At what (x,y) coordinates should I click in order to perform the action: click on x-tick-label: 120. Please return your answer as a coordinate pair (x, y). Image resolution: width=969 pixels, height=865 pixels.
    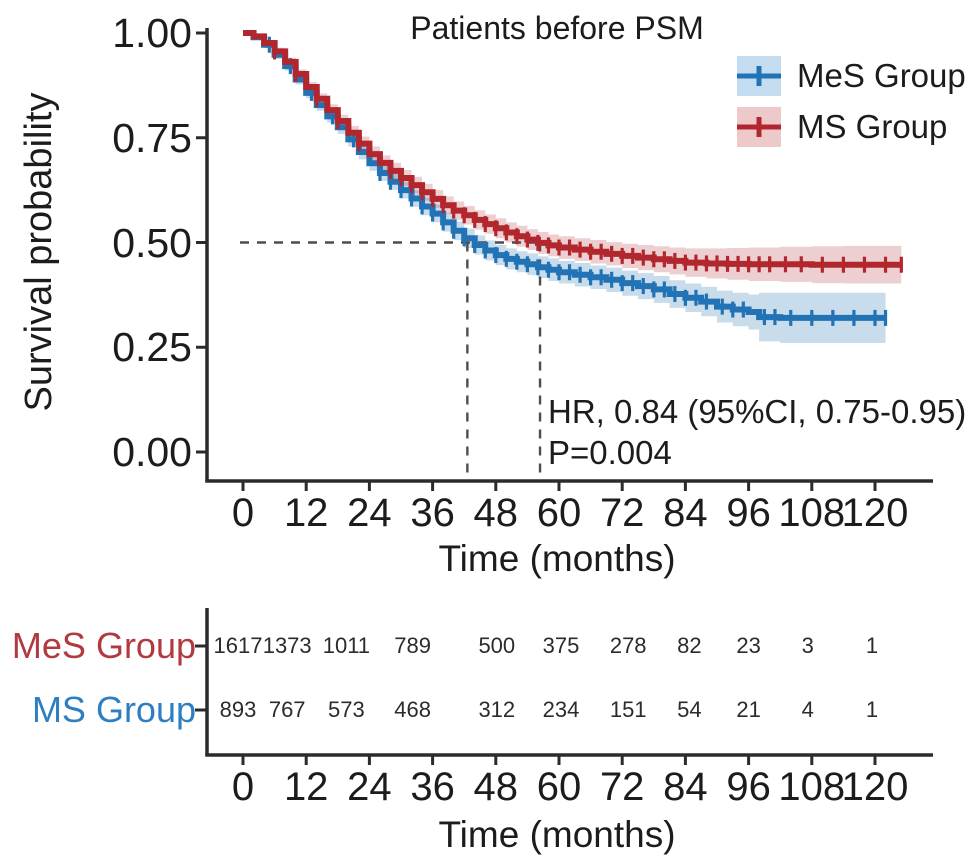
    Looking at the image, I should click on (875, 513).